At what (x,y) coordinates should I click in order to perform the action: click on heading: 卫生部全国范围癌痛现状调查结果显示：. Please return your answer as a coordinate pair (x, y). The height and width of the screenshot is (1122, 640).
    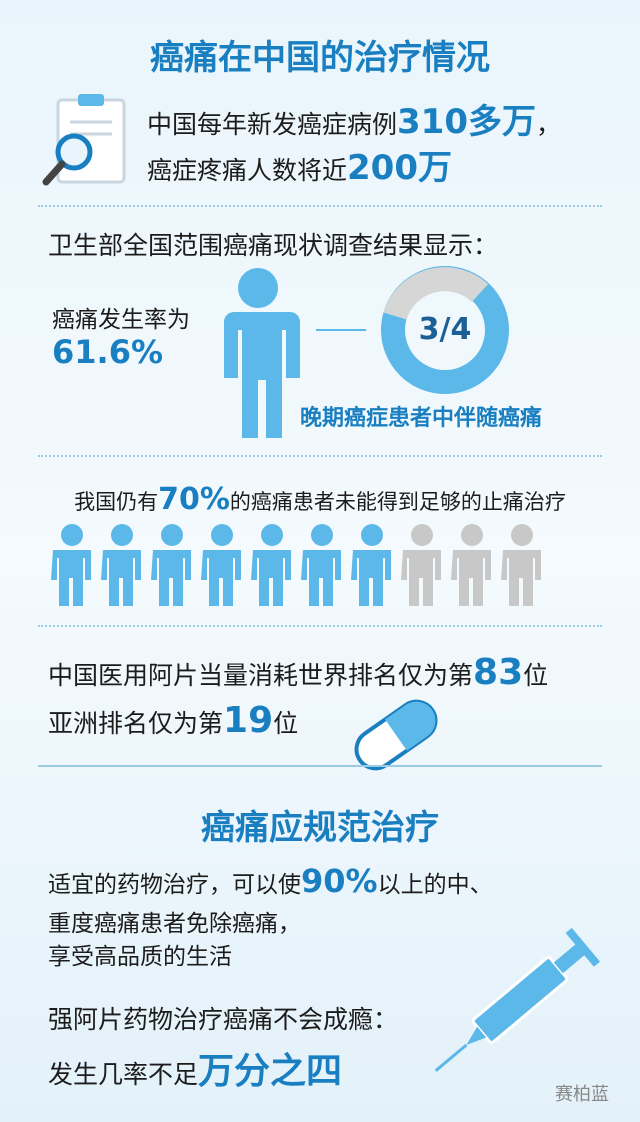
    Looking at the image, I should click on (273, 245).